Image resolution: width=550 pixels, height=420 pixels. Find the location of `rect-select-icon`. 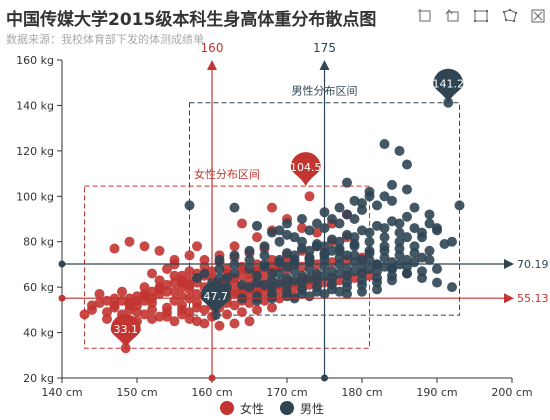

rect-select-icon is located at coordinates (481, 16).